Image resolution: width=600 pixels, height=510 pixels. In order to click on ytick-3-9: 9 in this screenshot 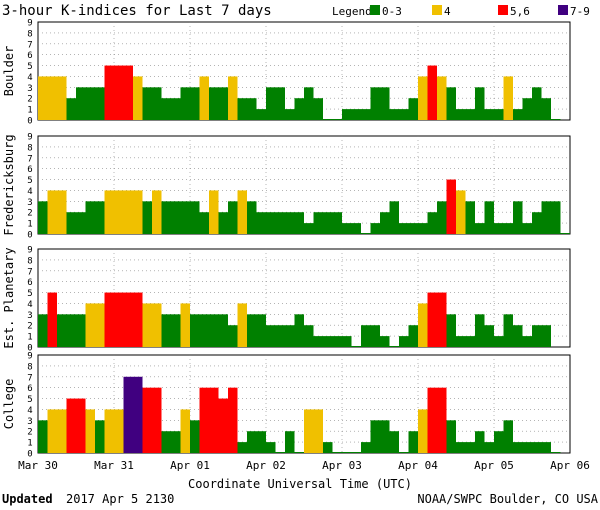, I will do `click(29, 357)`.